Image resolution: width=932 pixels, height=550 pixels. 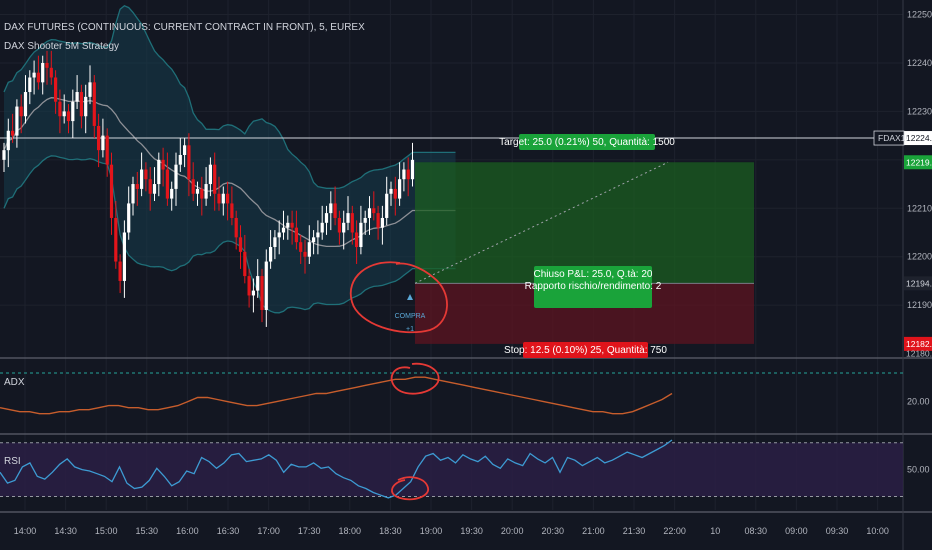 I want to click on candle-body, so click(x=185, y=150).